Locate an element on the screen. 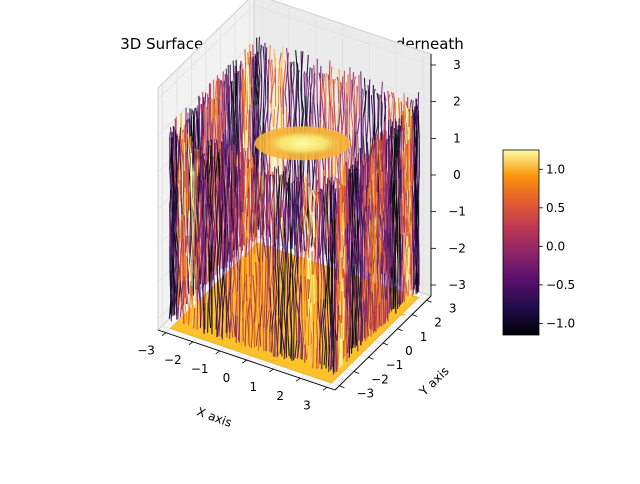 The width and height of the screenshot is (640, 484). surface-center-glow is located at coordinates (303, 143).